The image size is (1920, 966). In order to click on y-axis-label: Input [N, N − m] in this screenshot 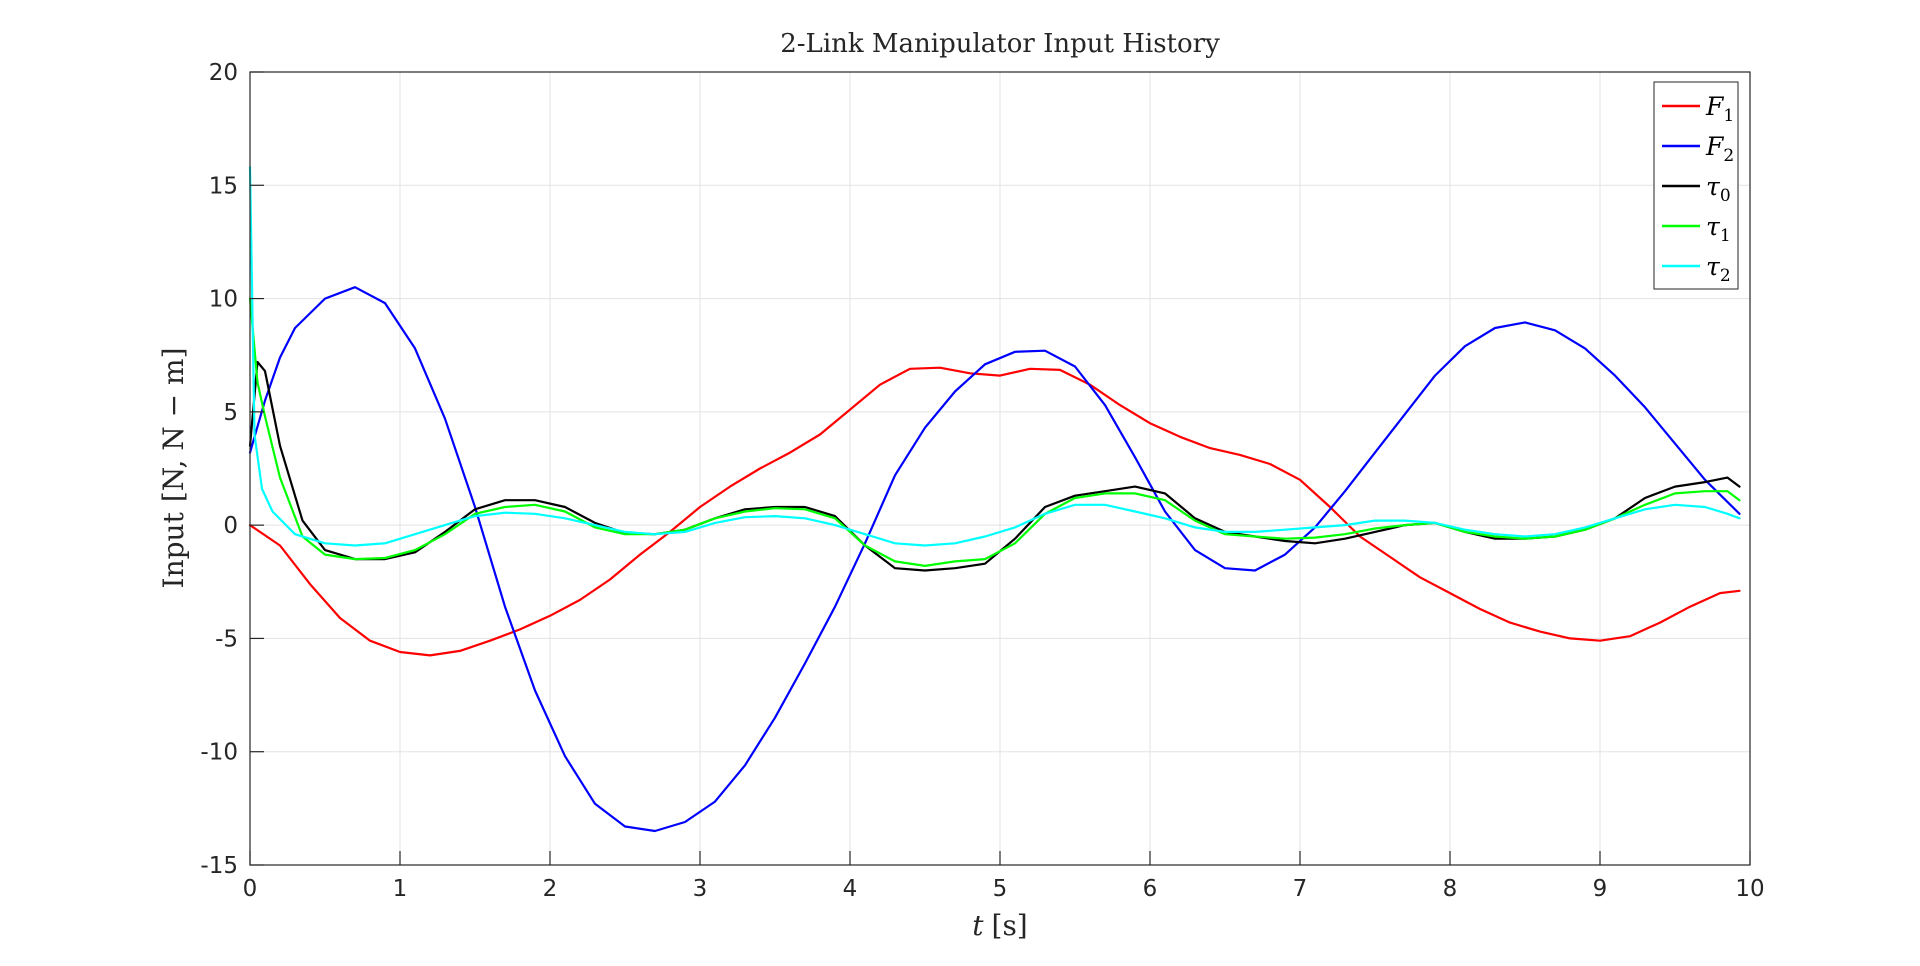, I will do `click(173, 468)`.